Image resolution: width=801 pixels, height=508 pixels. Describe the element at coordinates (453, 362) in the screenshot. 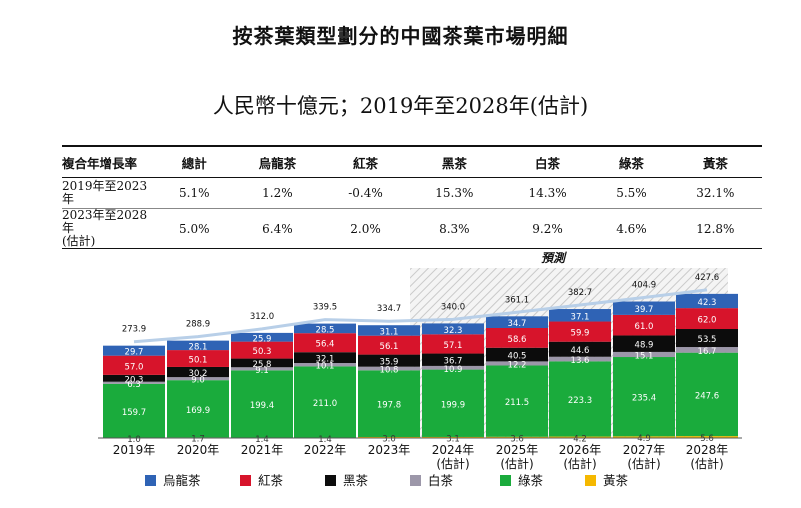

I see `data-label: 36.7` at that location.